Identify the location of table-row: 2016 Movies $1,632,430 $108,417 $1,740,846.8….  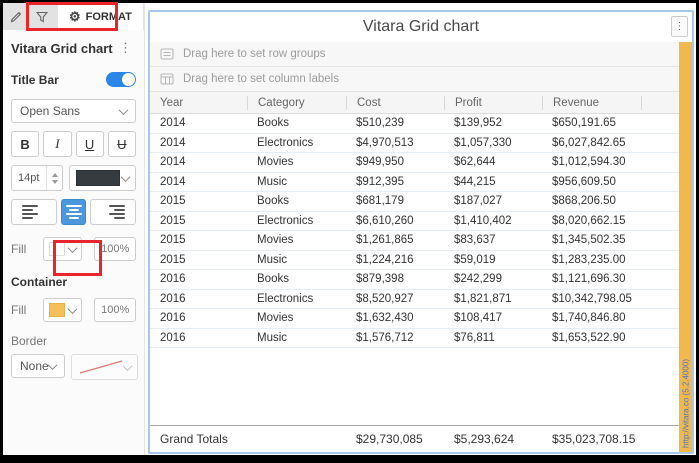
(414, 319).